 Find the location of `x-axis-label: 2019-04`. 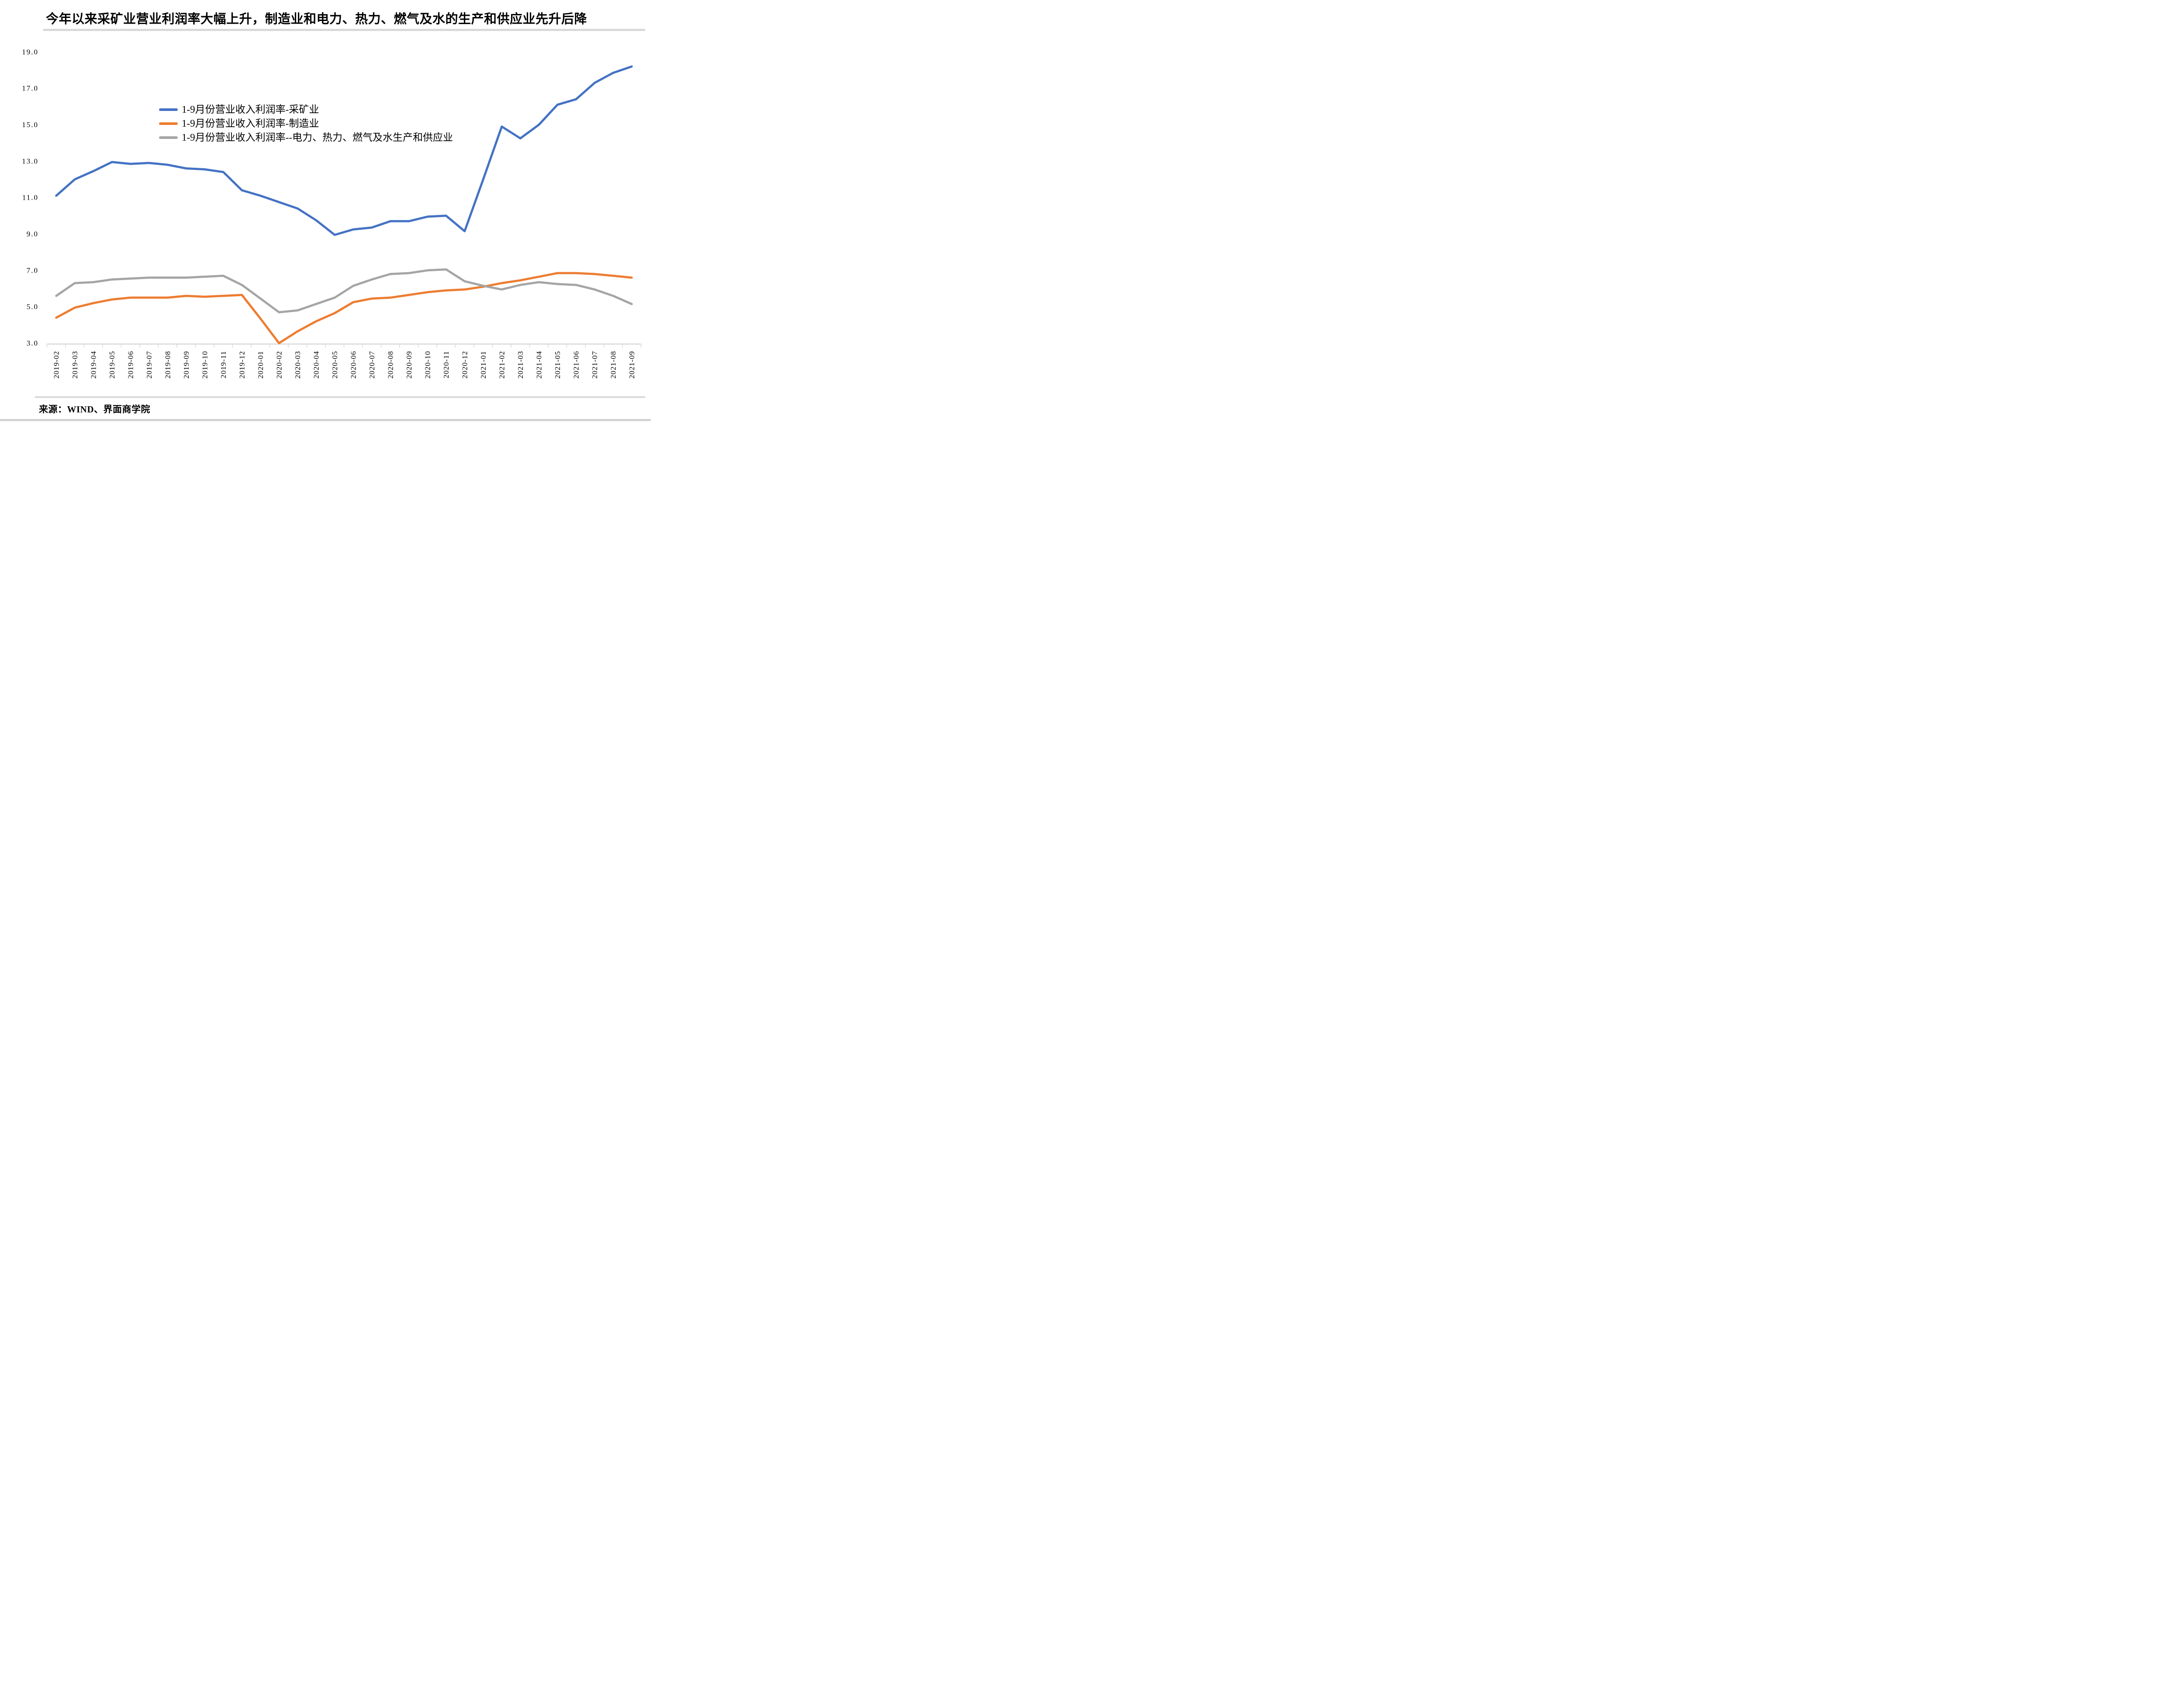

x-axis-label: 2019-04 is located at coordinates (93, 365).